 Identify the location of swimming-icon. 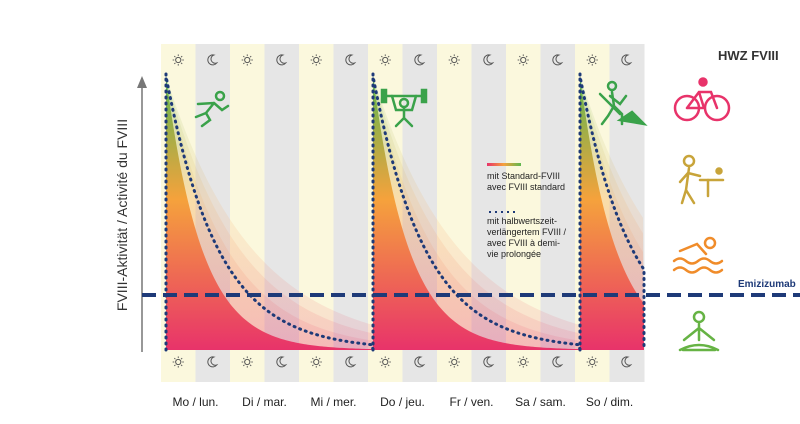
(698, 255).